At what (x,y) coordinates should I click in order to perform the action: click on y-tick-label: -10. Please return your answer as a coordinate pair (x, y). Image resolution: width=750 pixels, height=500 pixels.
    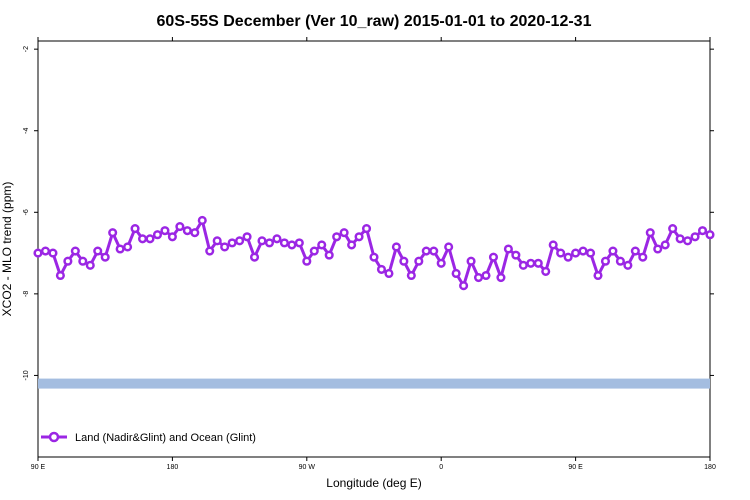
    Looking at the image, I should click on (26, 375).